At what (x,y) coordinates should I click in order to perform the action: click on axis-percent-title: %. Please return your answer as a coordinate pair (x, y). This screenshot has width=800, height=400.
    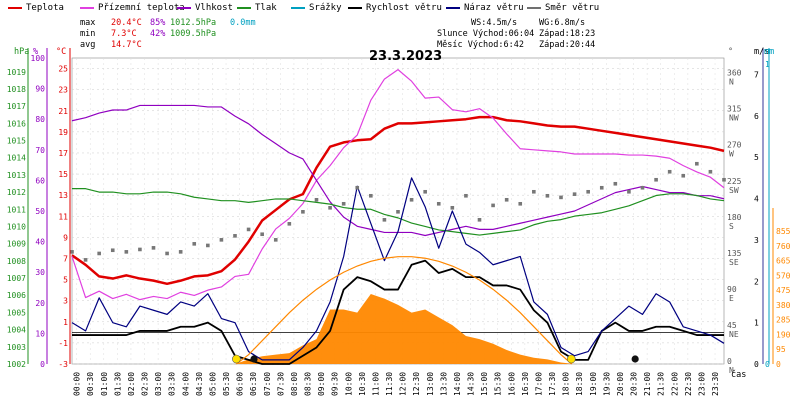
    Looking at the image, I should click on (35, 52).